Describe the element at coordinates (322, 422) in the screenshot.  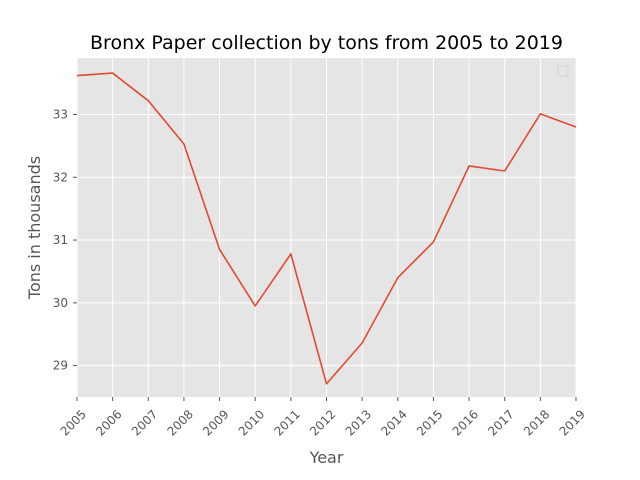
I see `x-tick-label: 2012` at that location.